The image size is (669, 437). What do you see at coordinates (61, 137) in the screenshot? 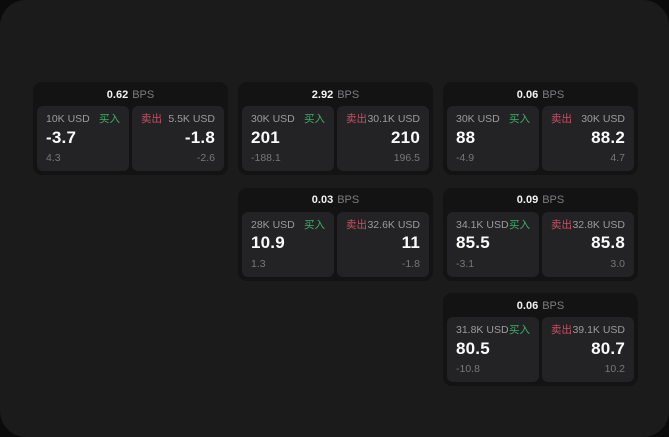
I see `buy-price: -3.7` at bounding box center [61, 137].